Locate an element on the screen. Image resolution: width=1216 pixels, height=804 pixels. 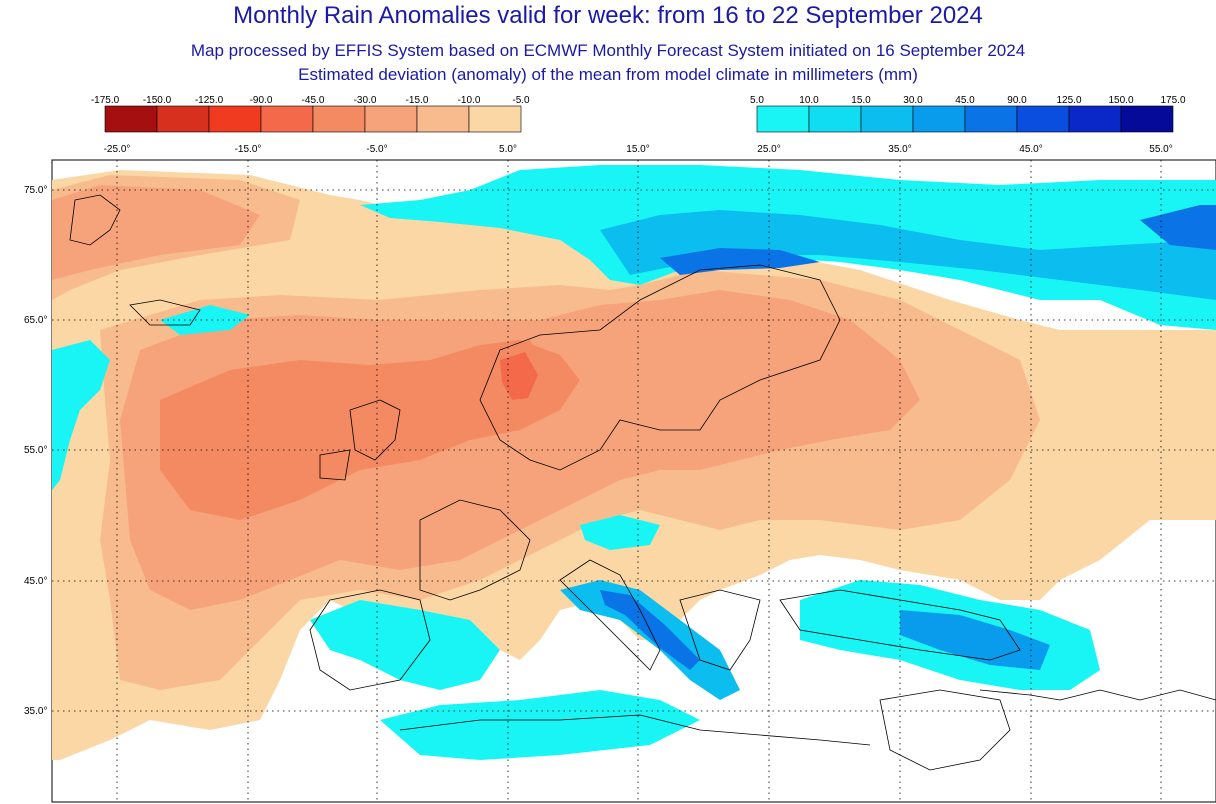
latitude-labels: 75.0° 65.0° 55.0° 45.0° 35.0° is located at coordinates (35, 451).